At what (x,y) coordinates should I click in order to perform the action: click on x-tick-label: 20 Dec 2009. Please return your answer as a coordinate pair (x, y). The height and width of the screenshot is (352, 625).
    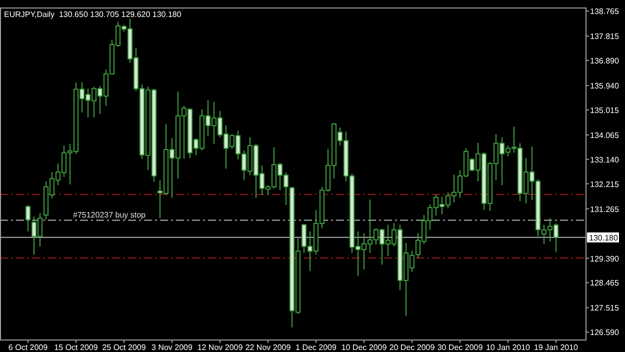
    Looking at the image, I should click on (412, 347).